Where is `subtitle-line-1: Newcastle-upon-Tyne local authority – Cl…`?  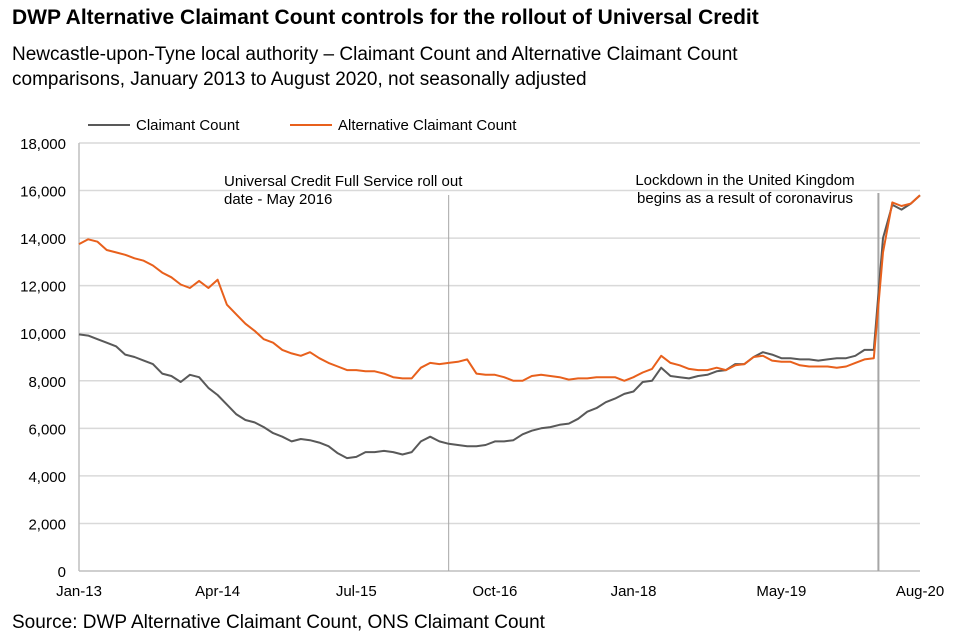
subtitle-line-1: Newcastle-upon-Tyne local authority – Cl… is located at coordinates (375, 54).